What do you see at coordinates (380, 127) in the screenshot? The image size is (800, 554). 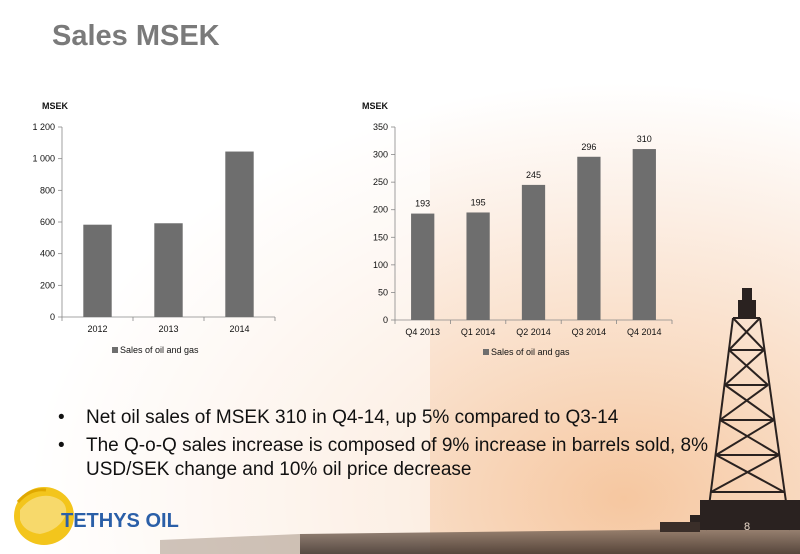 I see `y-tick-label: 350` at bounding box center [380, 127].